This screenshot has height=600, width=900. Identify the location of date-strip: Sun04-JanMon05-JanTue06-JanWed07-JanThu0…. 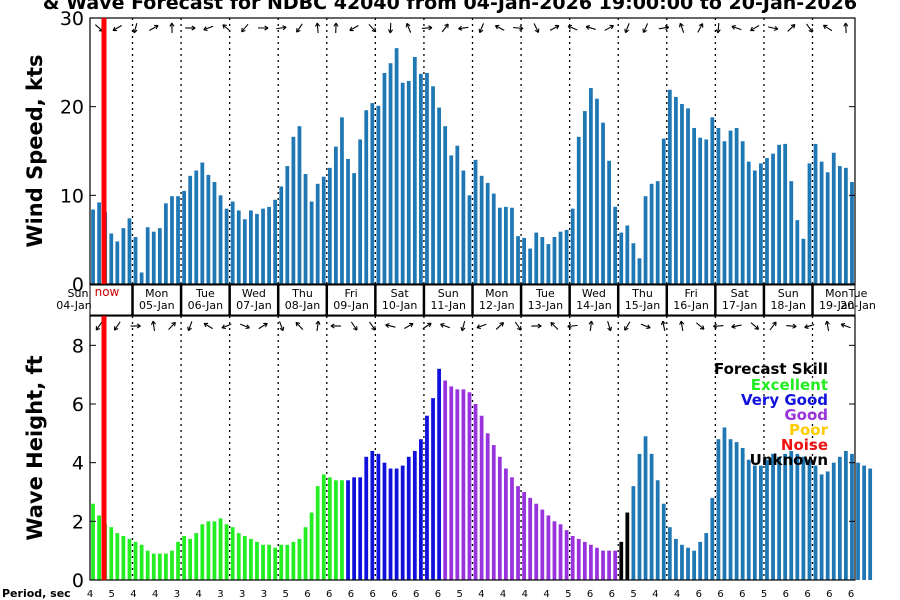
(466, 300).